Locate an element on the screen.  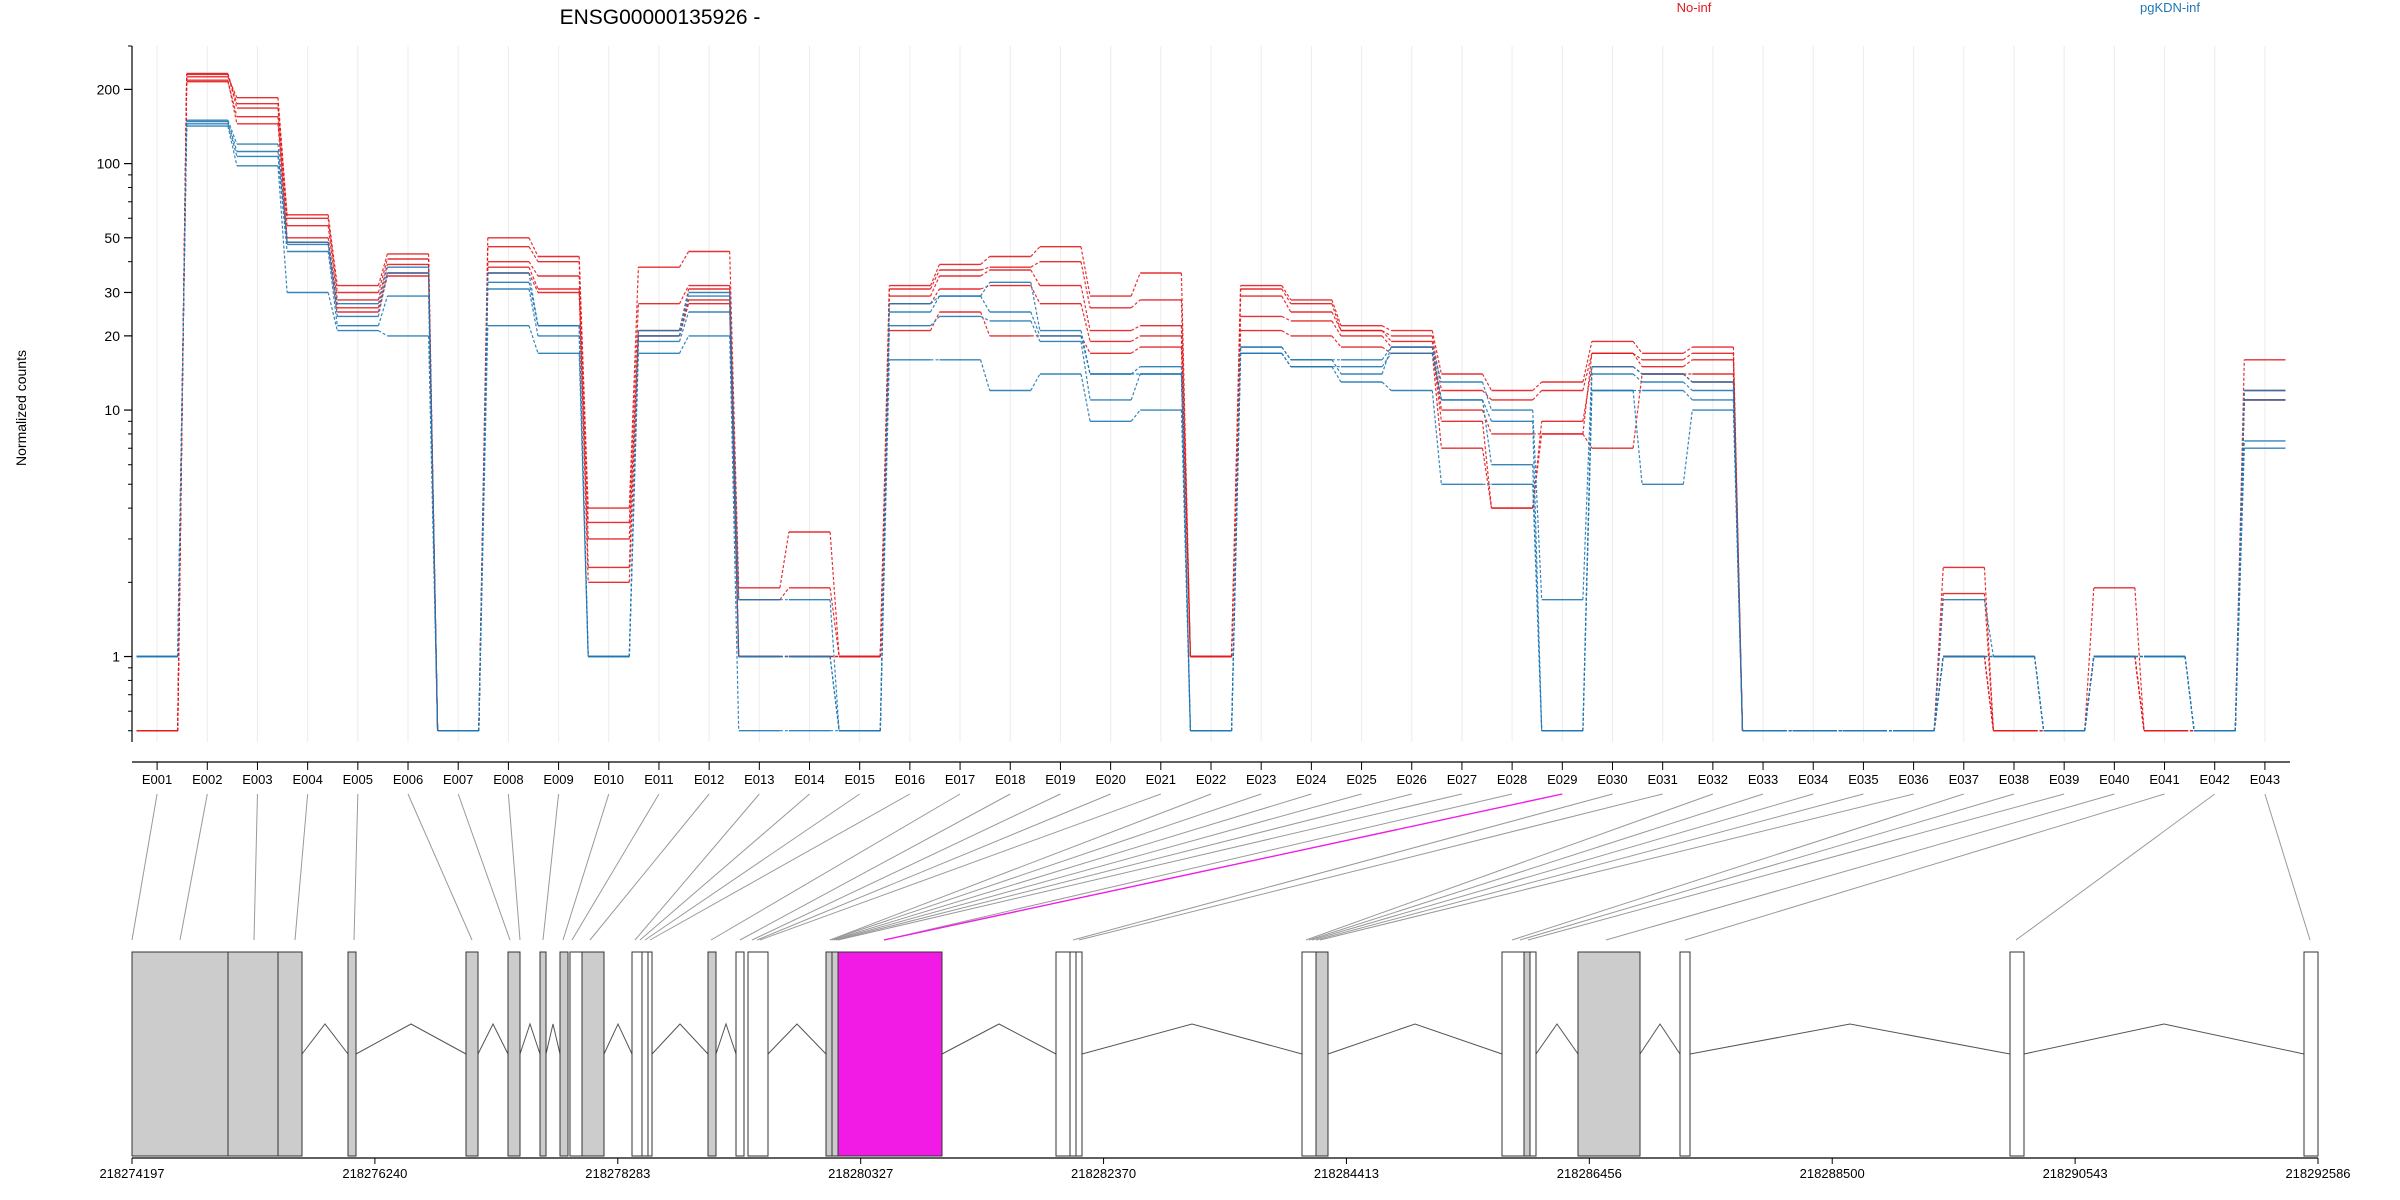
x-tick-label: E032 is located at coordinates (1713, 779).